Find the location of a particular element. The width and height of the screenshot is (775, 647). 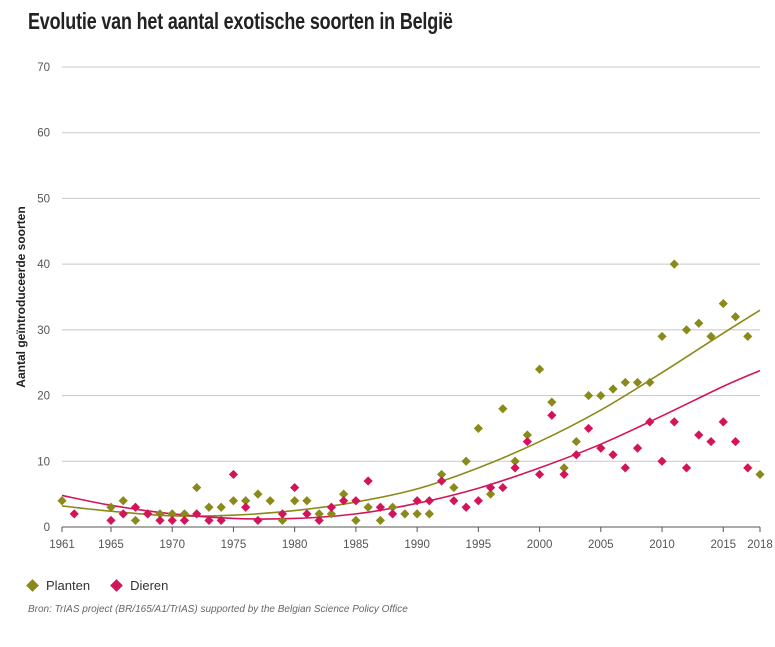

x-tick-label: 2005 is located at coordinates (601, 545).